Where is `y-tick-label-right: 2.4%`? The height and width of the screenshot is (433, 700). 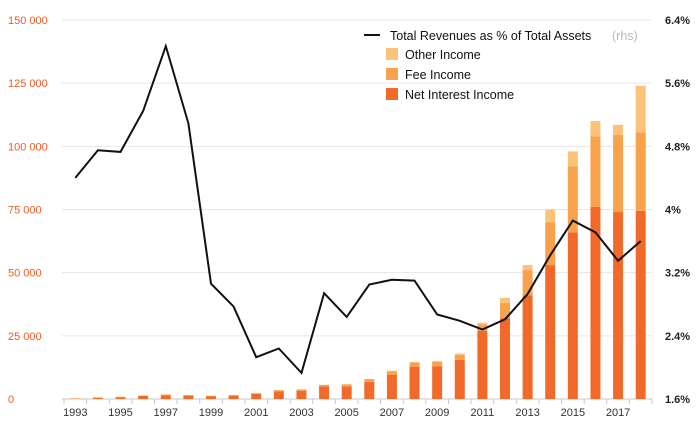
y-tick-label-right: 2.4% is located at coordinates (677, 337).